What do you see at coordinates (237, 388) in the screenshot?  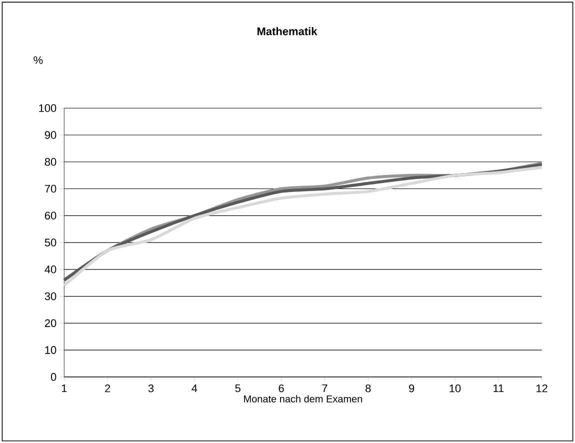 I see `x-tick-label: 5` at bounding box center [237, 388].